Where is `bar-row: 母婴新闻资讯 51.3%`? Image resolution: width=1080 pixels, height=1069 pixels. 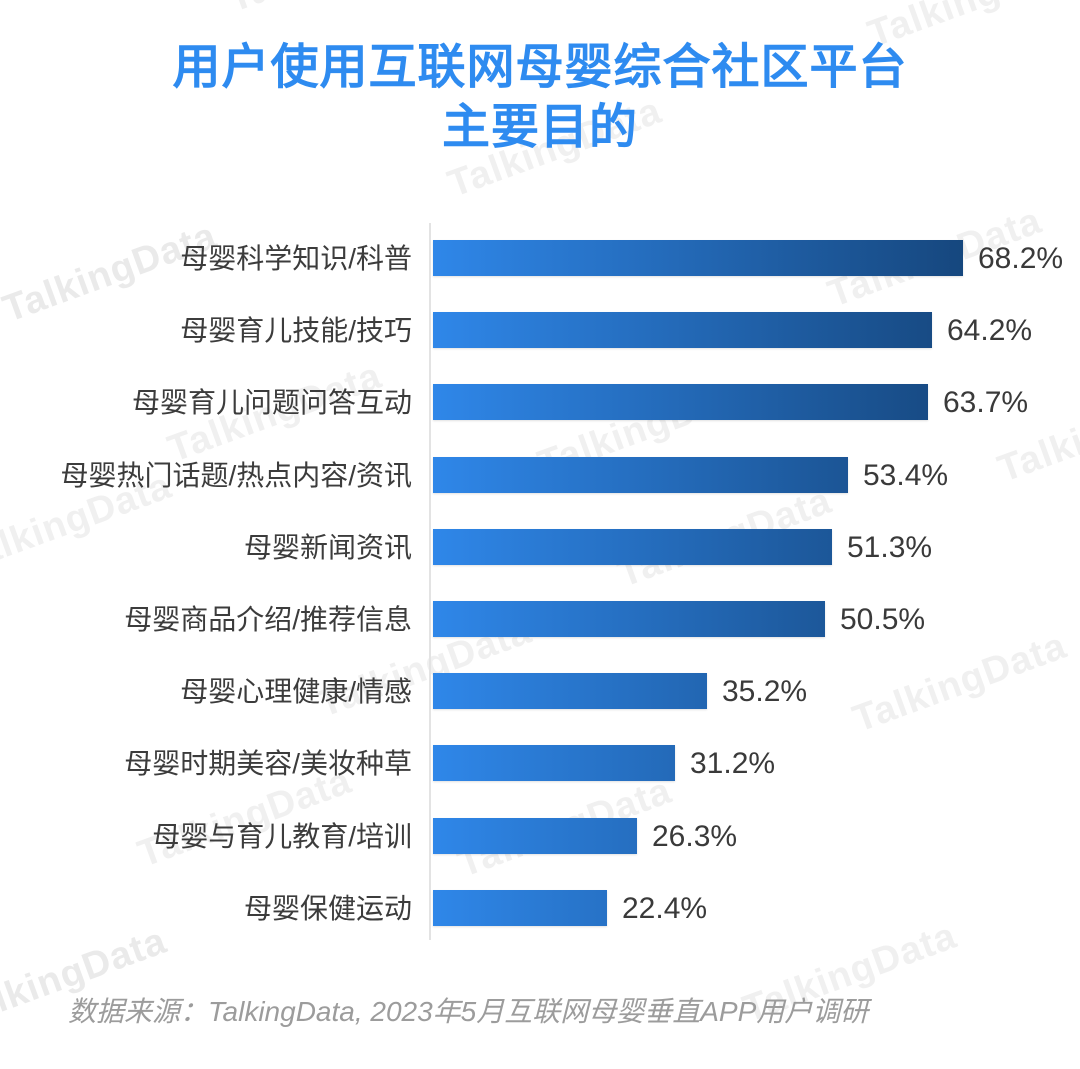
bar-row: 母婴新闻资讯 51.3% is located at coordinates (540, 547).